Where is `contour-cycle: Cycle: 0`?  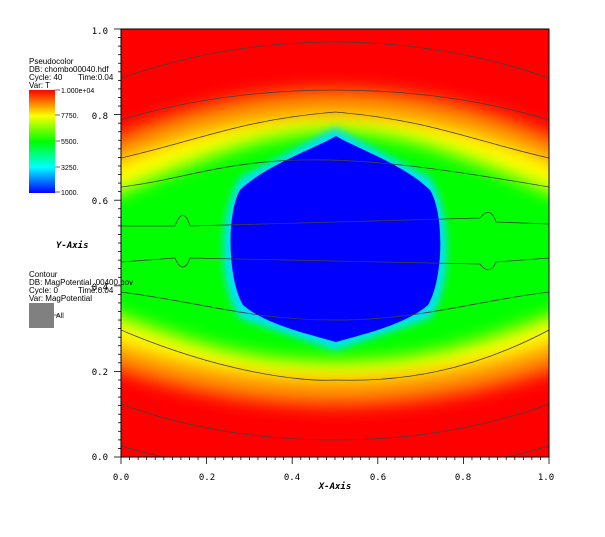 contour-cycle: Cycle: 0 is located at coordinates (43, 290).